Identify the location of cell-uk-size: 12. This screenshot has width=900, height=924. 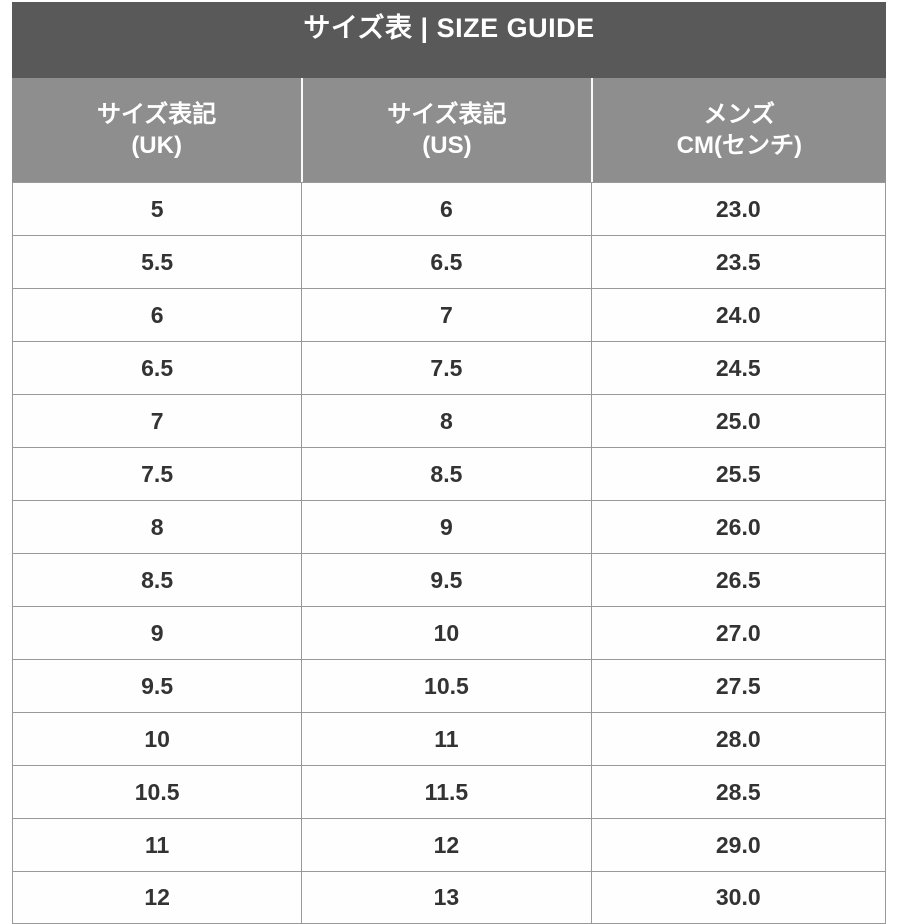
(157, 897).